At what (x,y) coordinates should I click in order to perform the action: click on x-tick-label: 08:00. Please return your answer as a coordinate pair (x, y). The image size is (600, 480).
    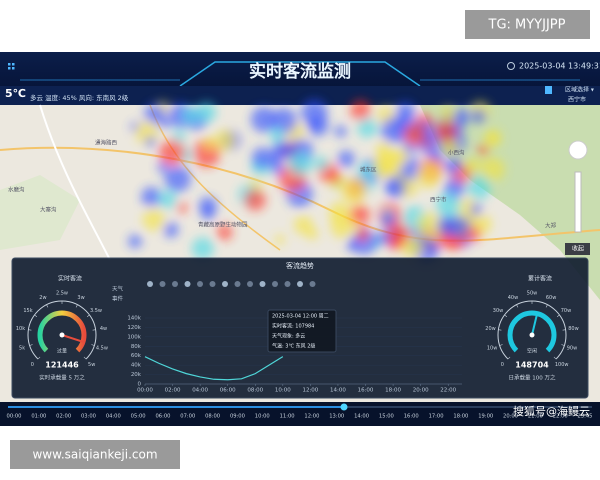
    Looking at the image, I should click on (255, 391).